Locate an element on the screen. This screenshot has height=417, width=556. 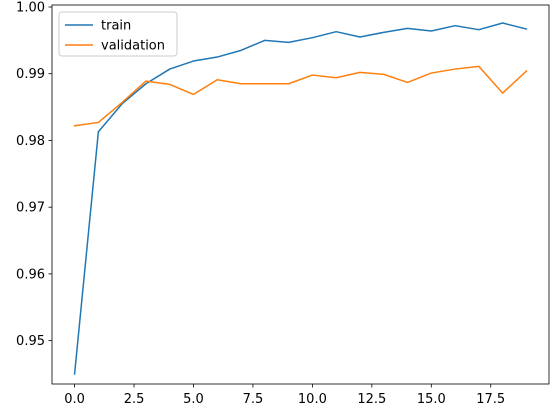
x-tick-label: 17.5 is located at coordinates (490, 399).